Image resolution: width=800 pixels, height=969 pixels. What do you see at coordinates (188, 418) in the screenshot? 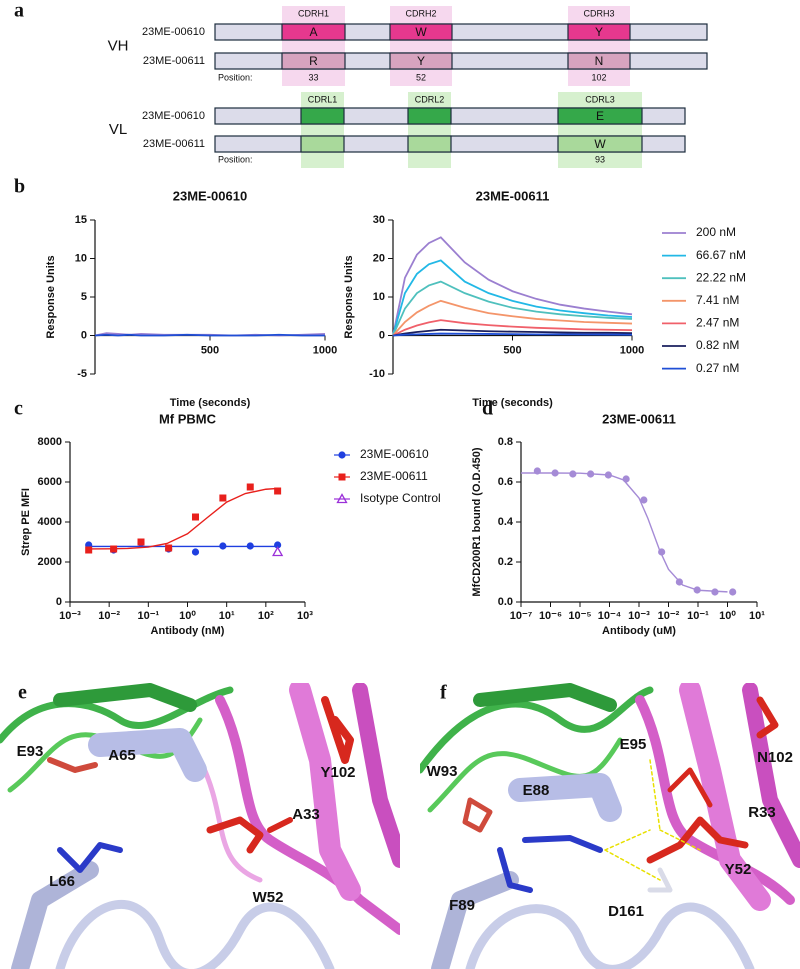
I see `chart-title: Mf PBMC` at bounding box center [188, 418].